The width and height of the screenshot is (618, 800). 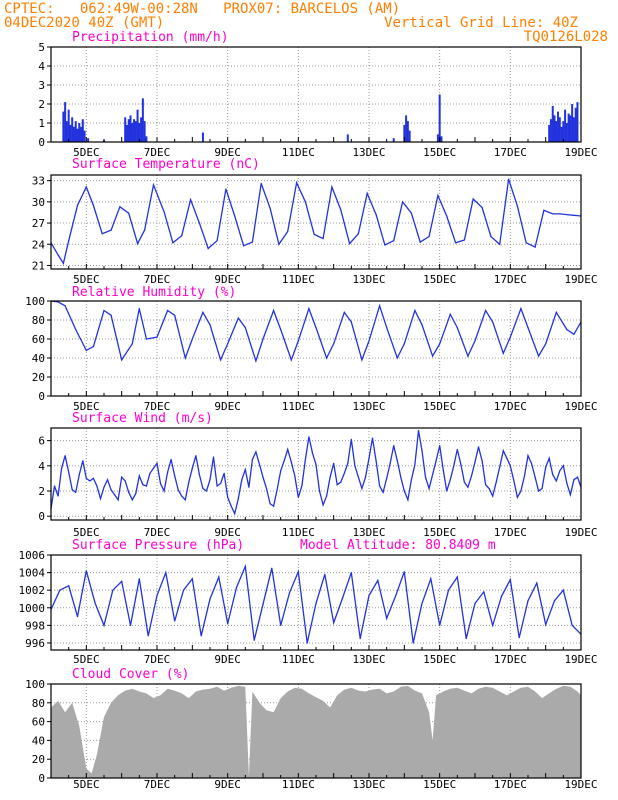 I want to click on y-tick-label: 0, so click(x=41, y=396).